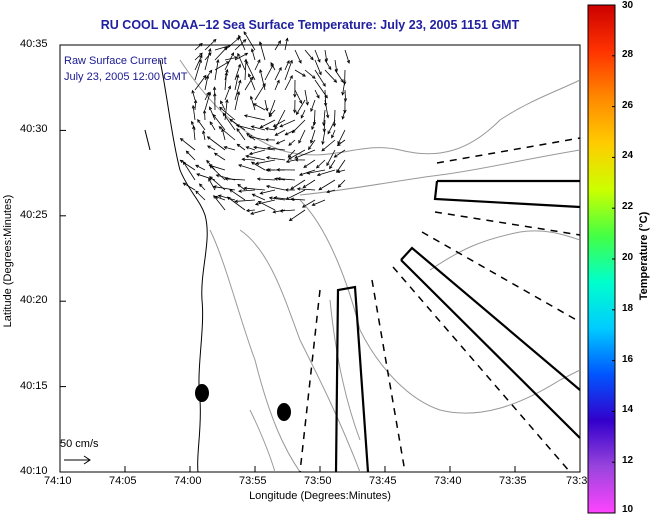 Image resolution: width=651 pixels, height=518 pixels. What do you see at coordinates (123, 481) in the screenshot?
I see `x-tick-label: 74:05` at bounding box center [123, 481].